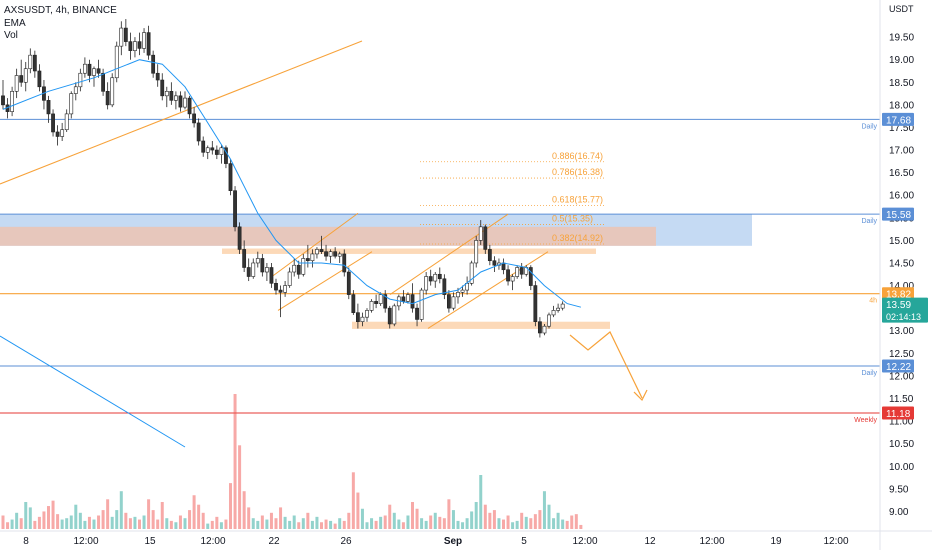 The image size is (932, 550). I want to click on level-side-label: Daily, so click(869, 221).